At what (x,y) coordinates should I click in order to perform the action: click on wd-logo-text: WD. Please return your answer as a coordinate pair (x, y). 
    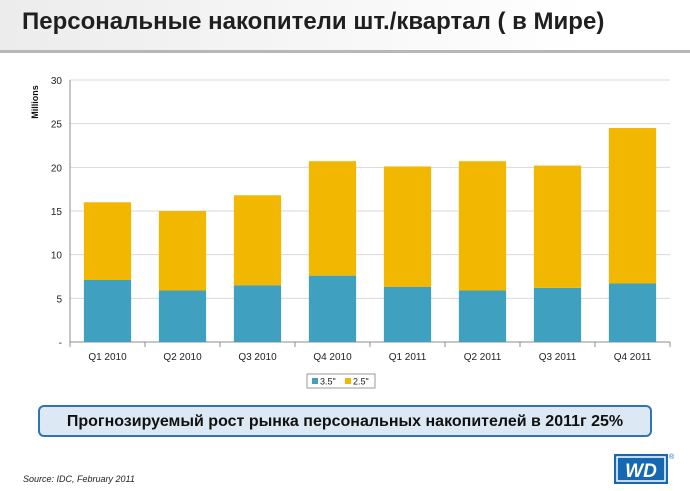
    Looking at the image, I should click on (641, 471).